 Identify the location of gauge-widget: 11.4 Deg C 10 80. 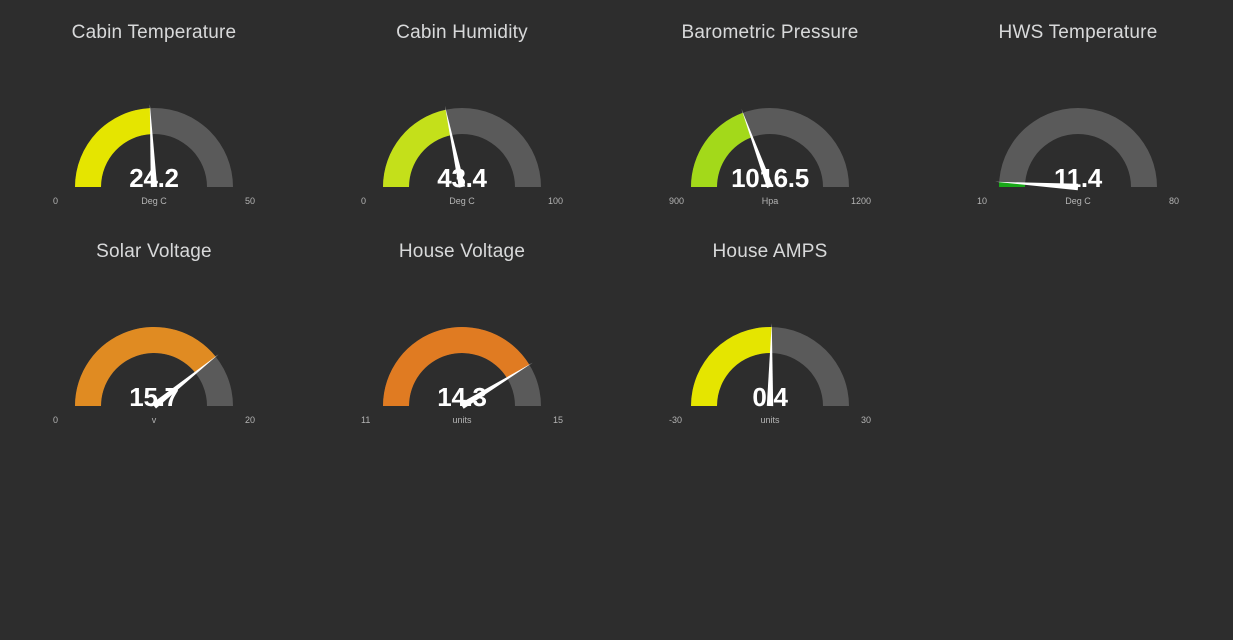
(1078, 144).